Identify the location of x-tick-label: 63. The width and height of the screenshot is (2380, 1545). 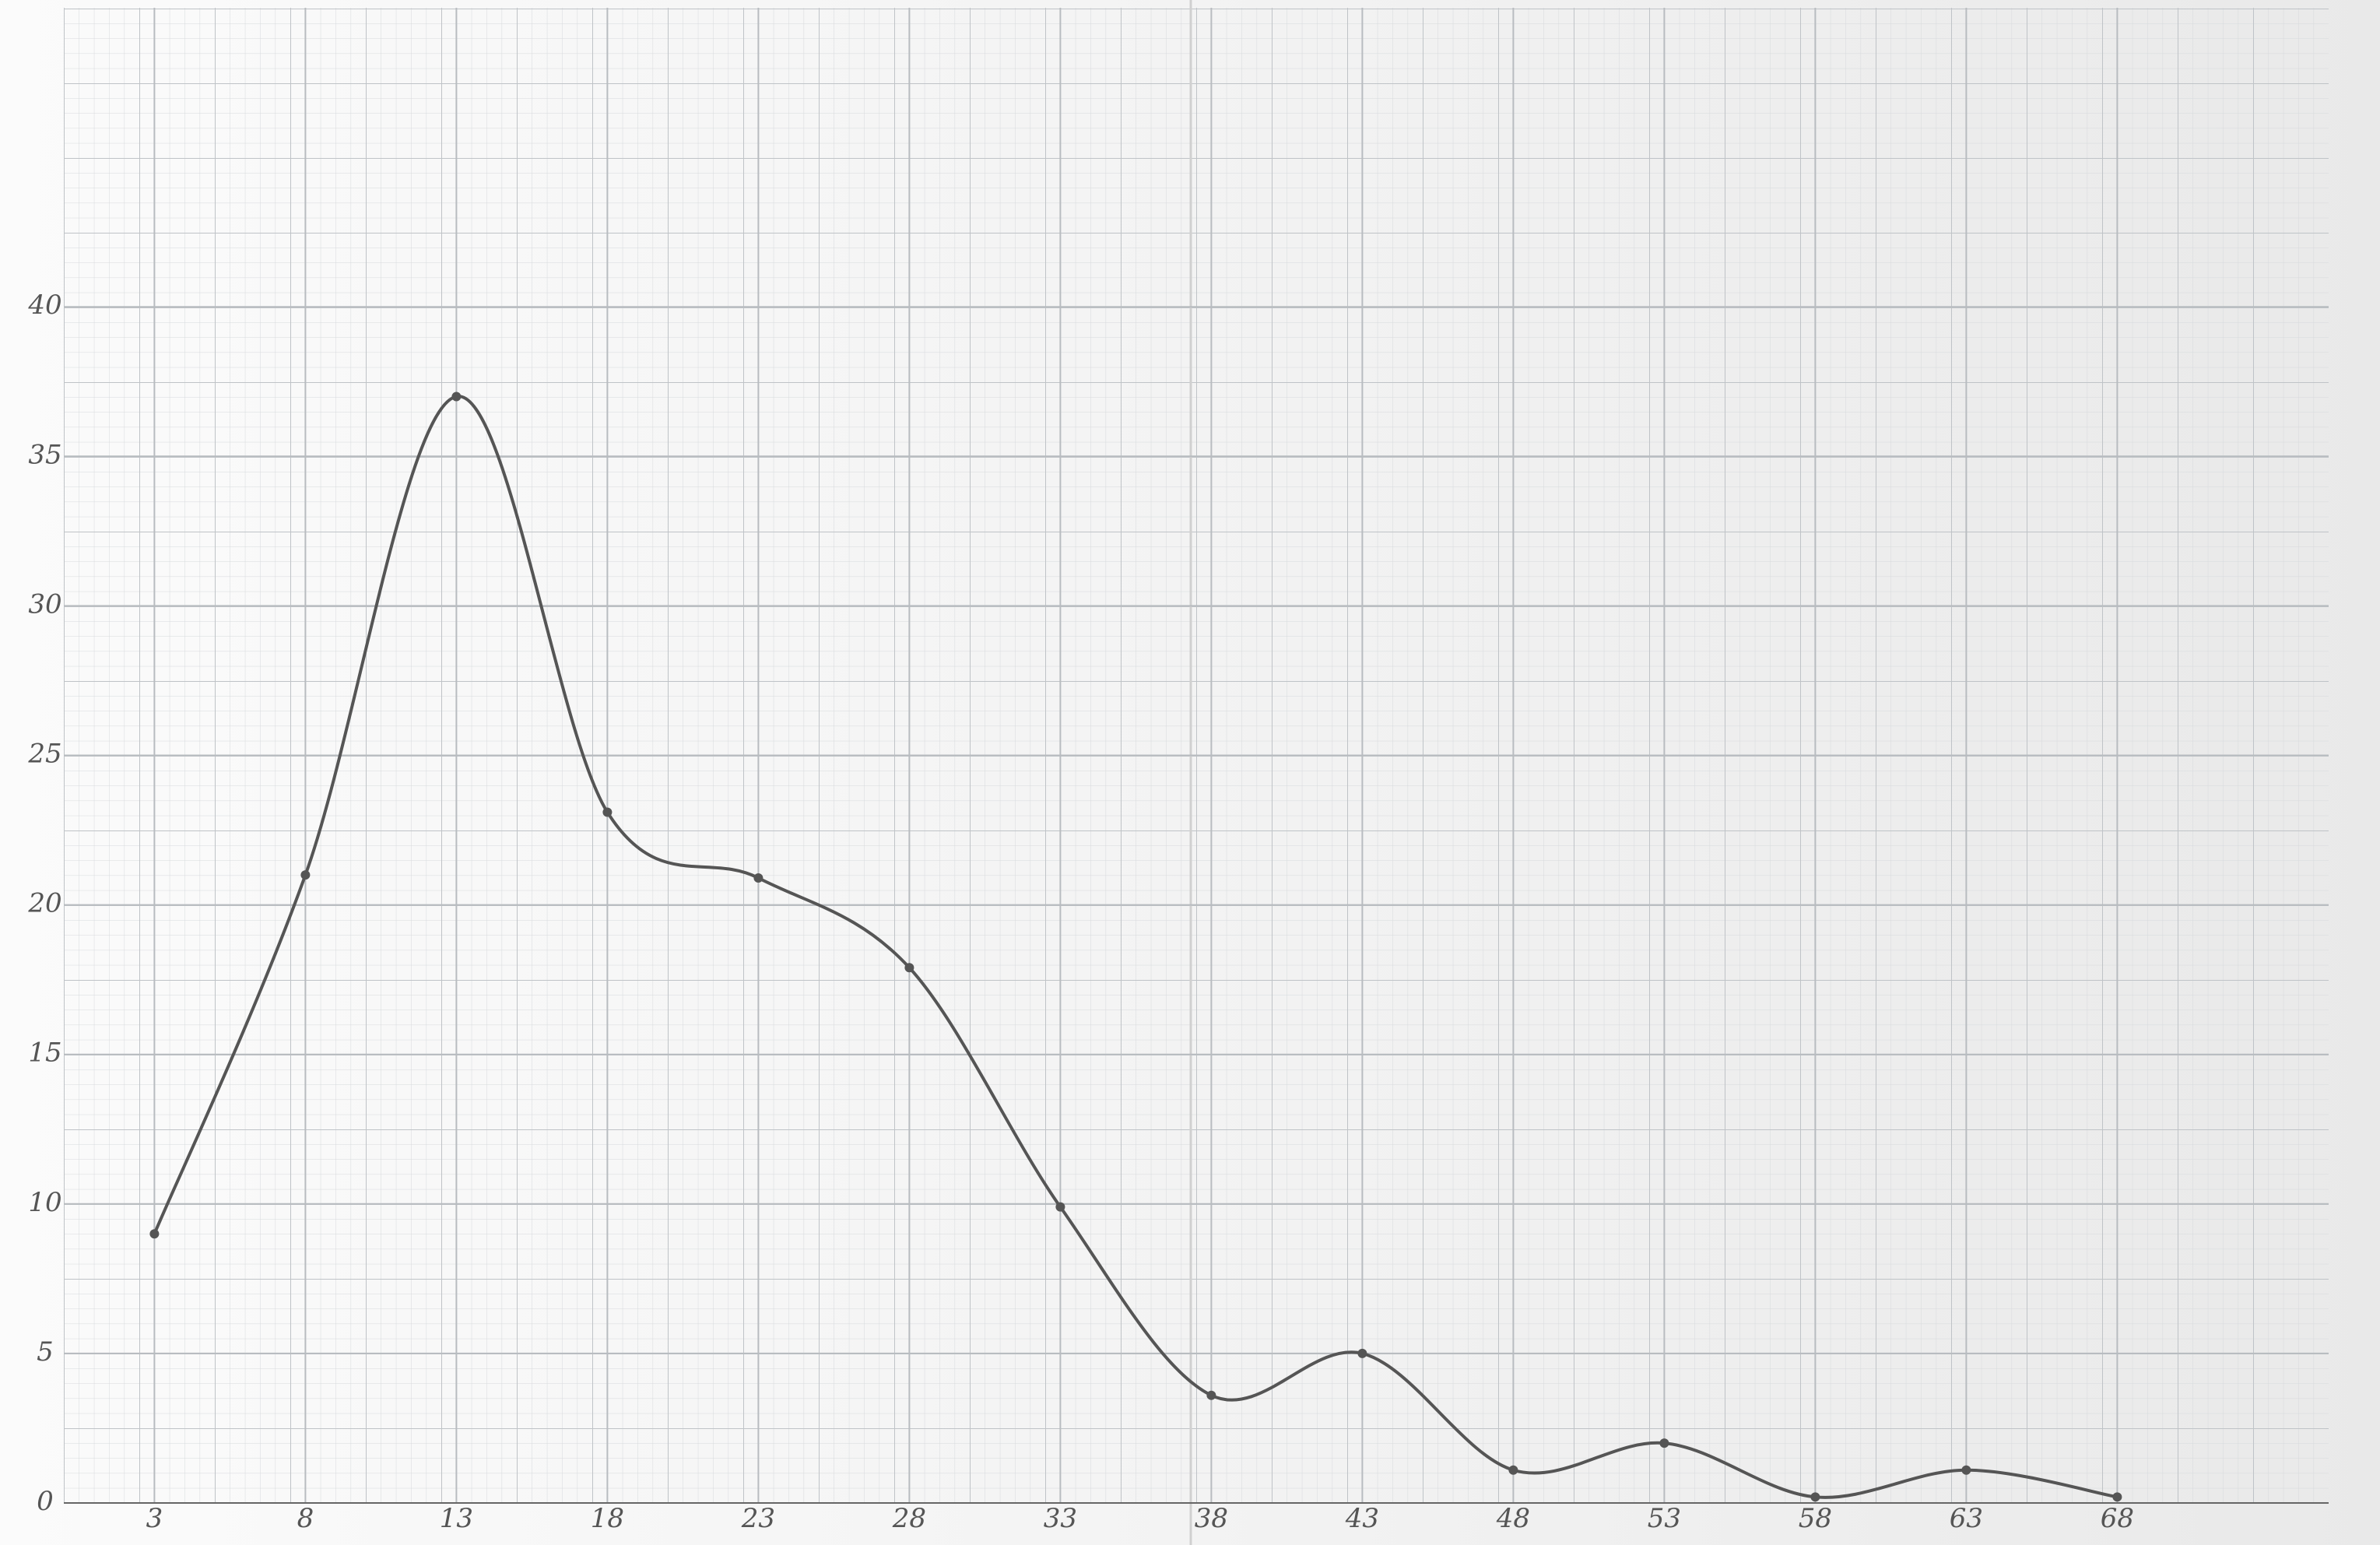
(1967, 1518).